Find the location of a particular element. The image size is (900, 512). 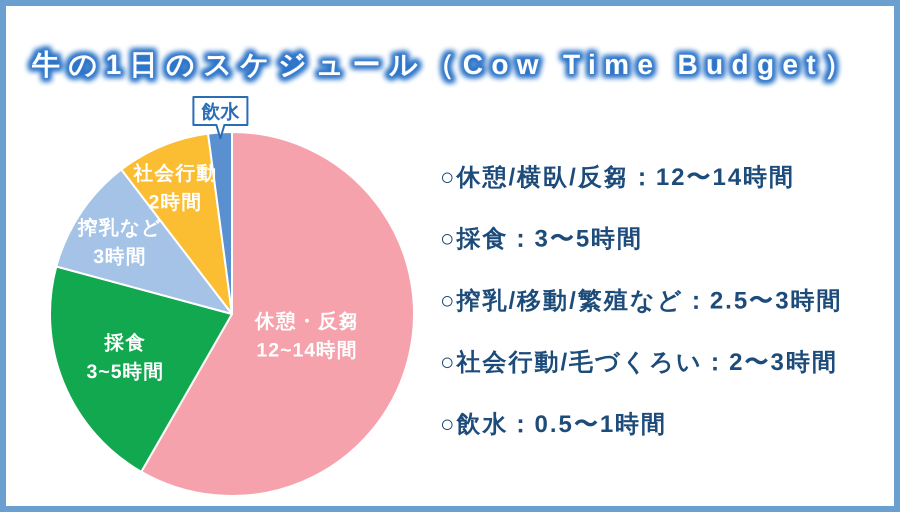

text: ○採食：3〜5時間 is located at coordinates (542, 239).